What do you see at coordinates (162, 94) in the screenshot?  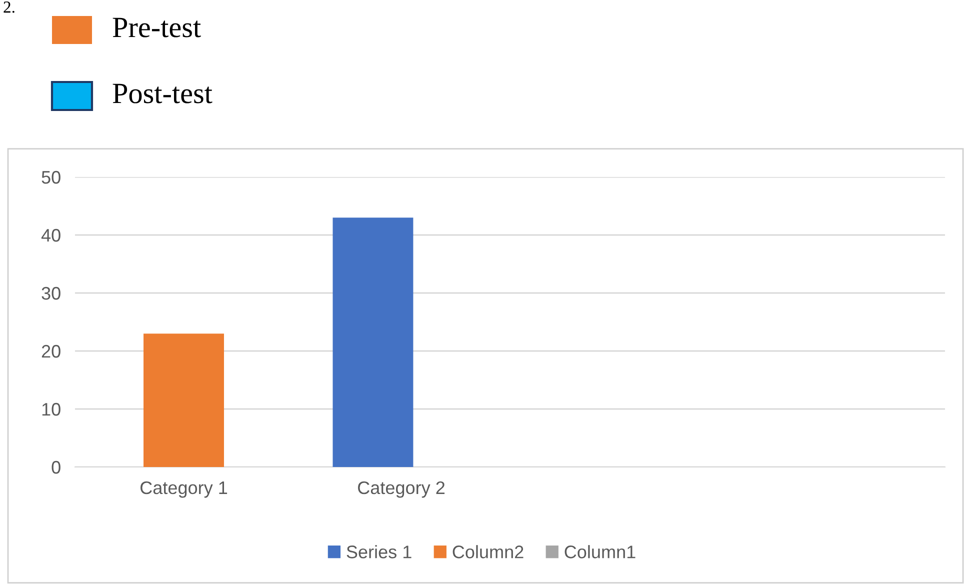 I see `text: Post-test` at bounding box center [162, 94].